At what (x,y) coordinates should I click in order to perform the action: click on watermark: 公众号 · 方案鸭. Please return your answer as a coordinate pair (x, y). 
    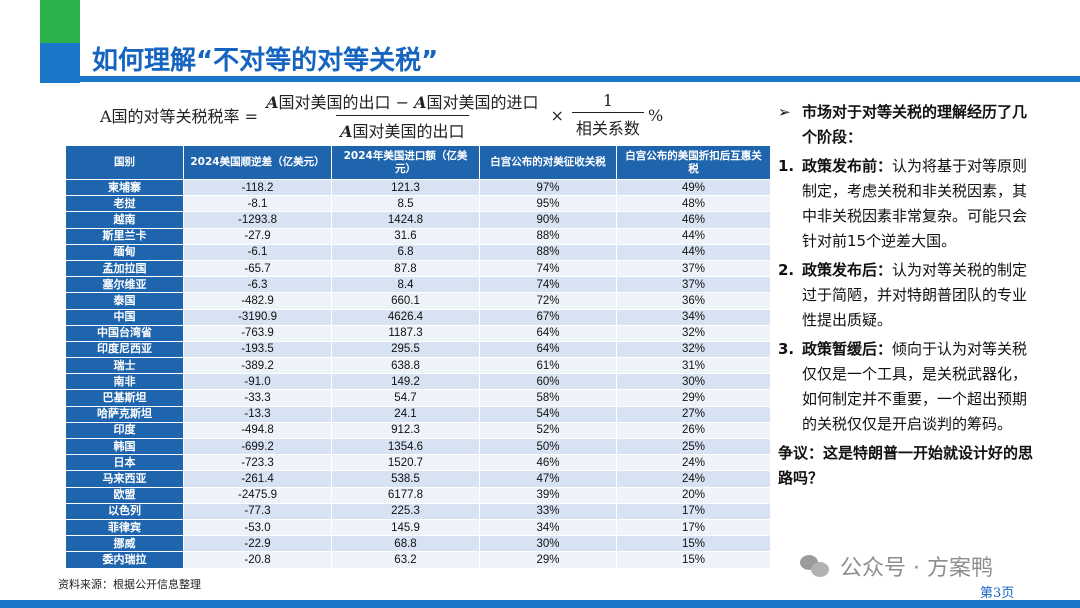
    Looking at the image, I should click on (896, 566).